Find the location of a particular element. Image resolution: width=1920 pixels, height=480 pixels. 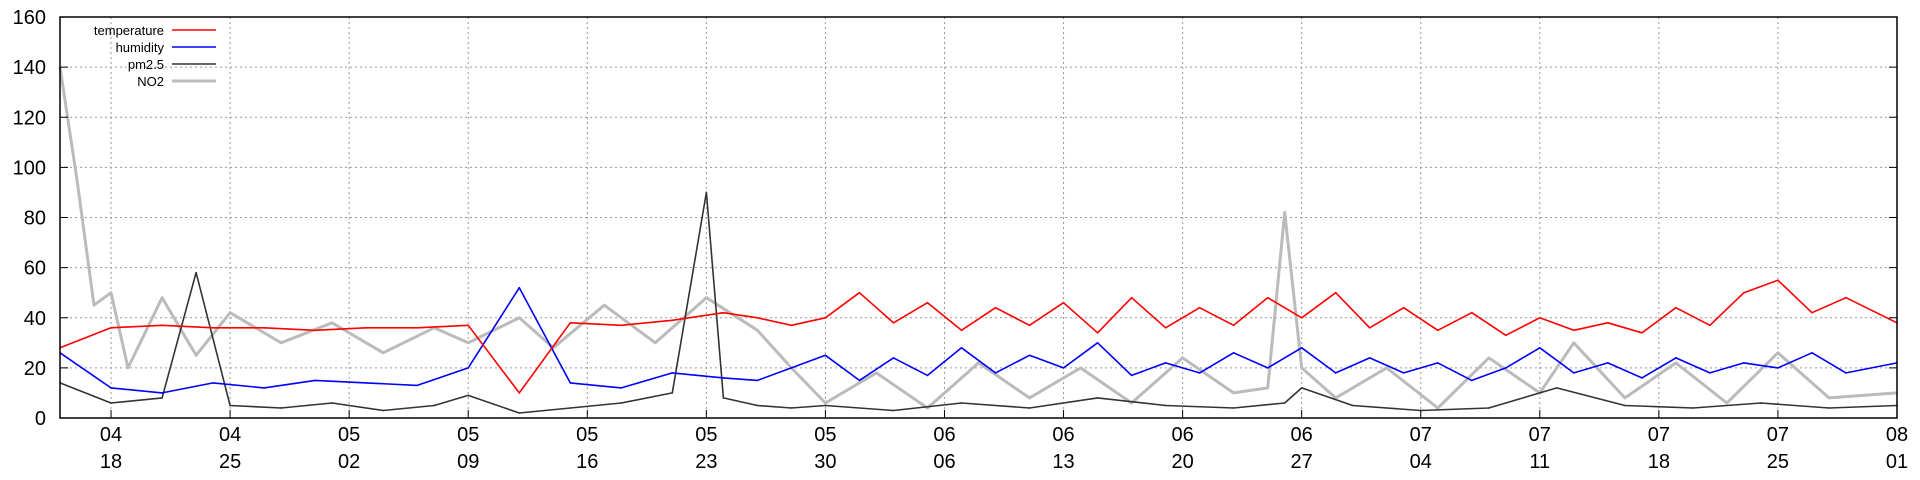

y-tick-label: 80 is located at coordinates (35, 219).